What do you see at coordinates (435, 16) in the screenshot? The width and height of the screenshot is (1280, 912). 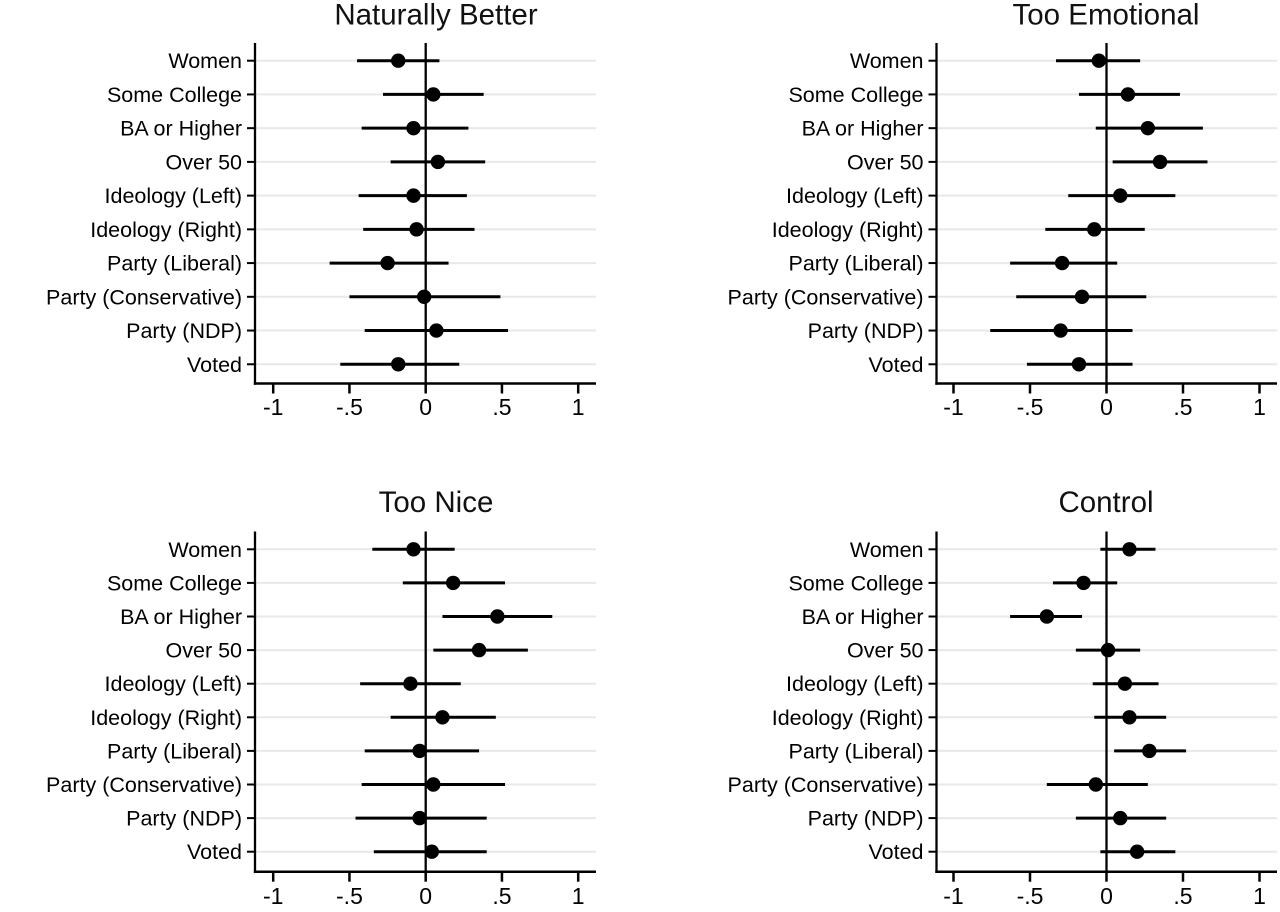 I see `panel-title: Naturally Better` at bounding box center [435, 16].